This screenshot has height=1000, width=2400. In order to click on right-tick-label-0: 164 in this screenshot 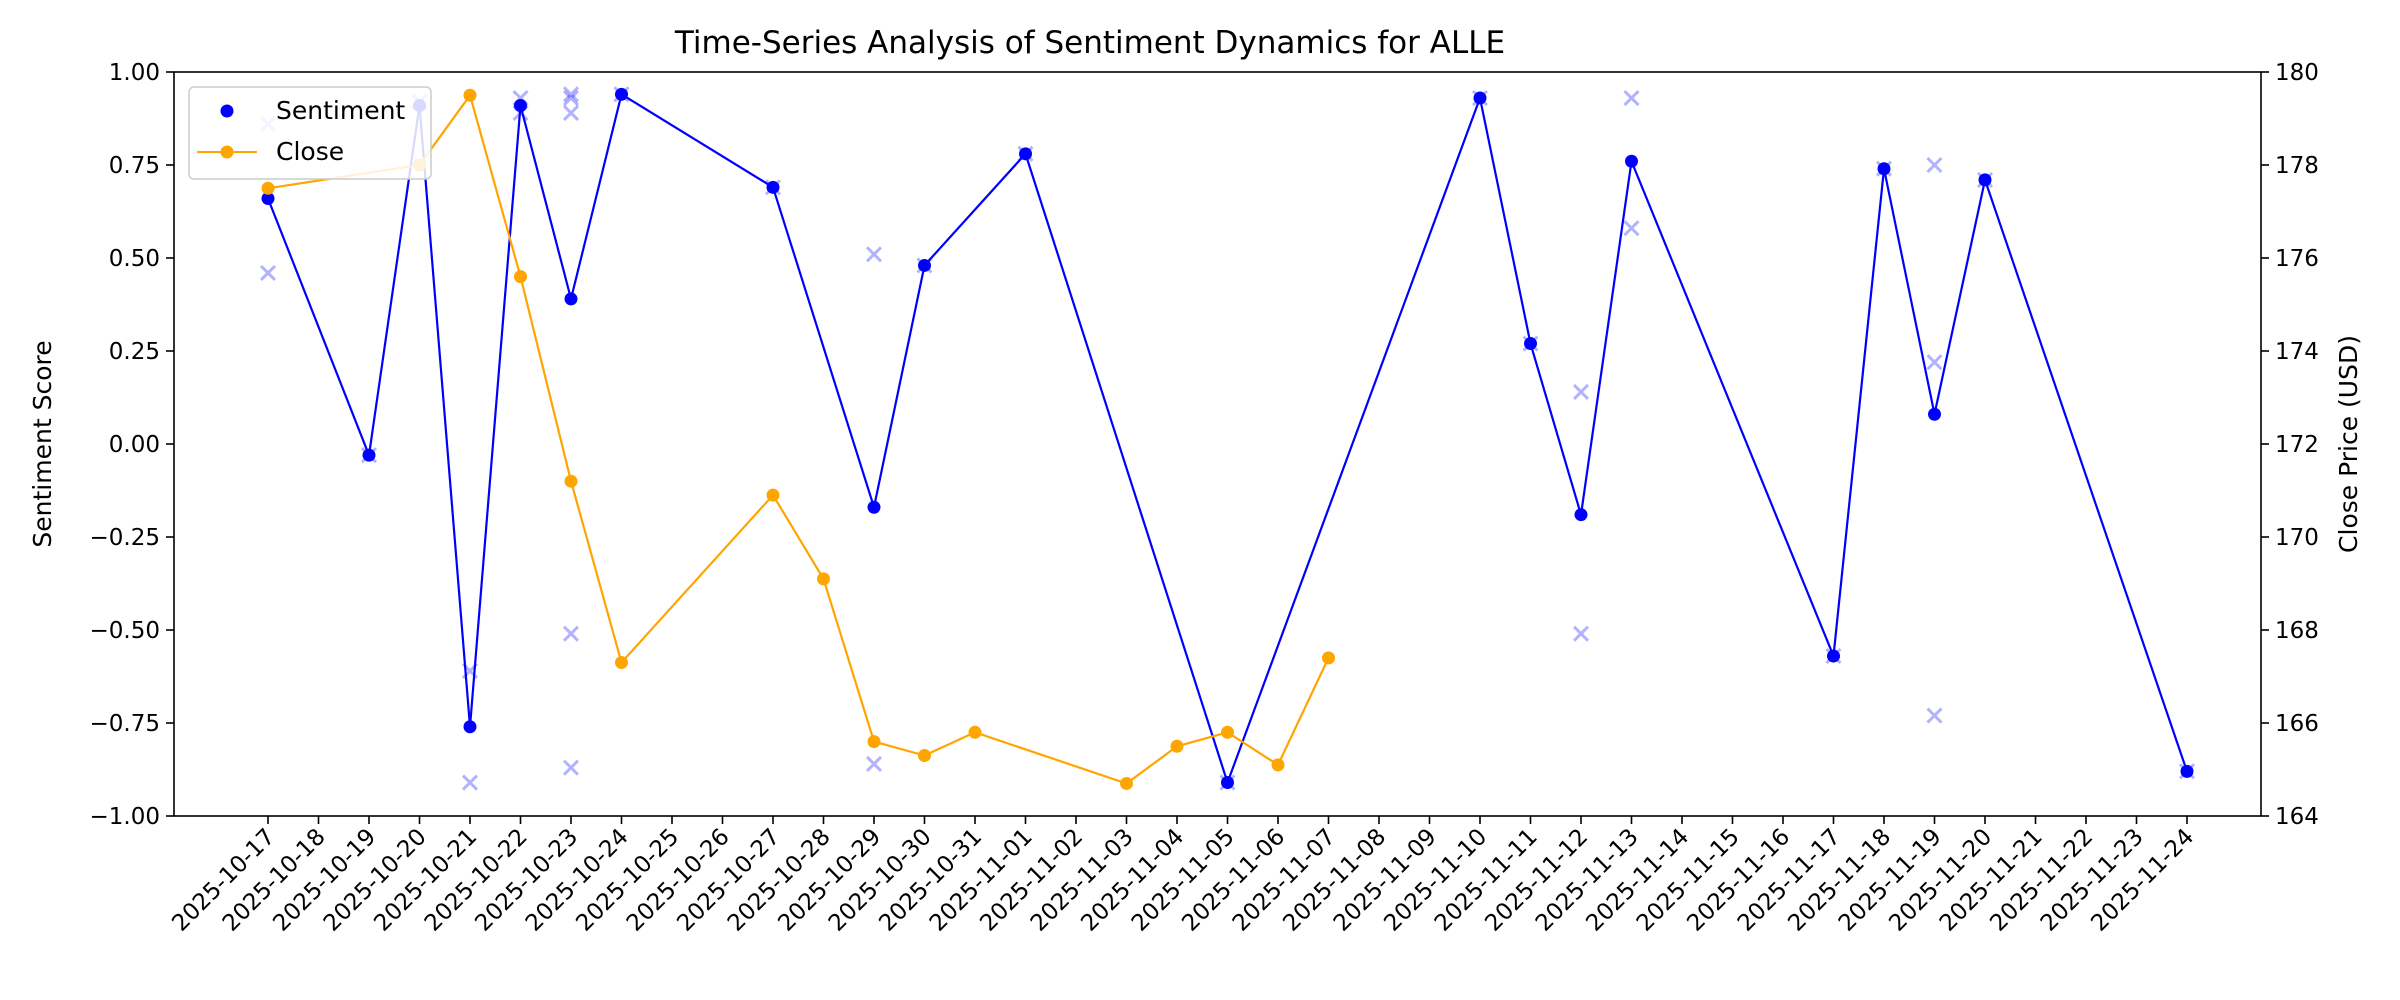, I will do `click(2297, 817)`.